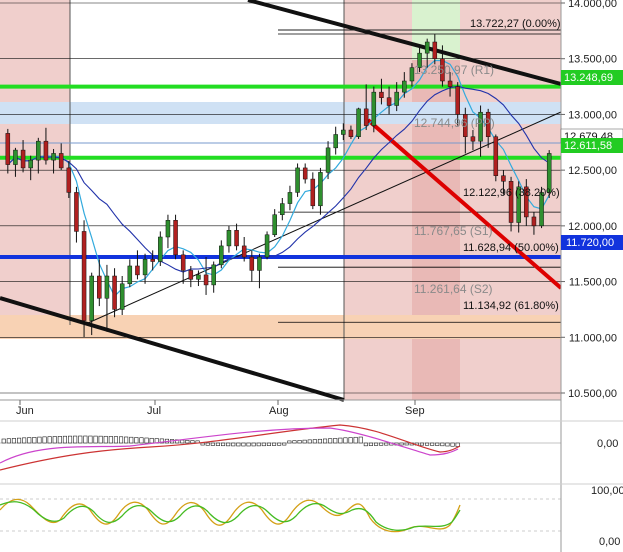  I want to click on y-tick-label: 11.000,00, so click(593, 338).